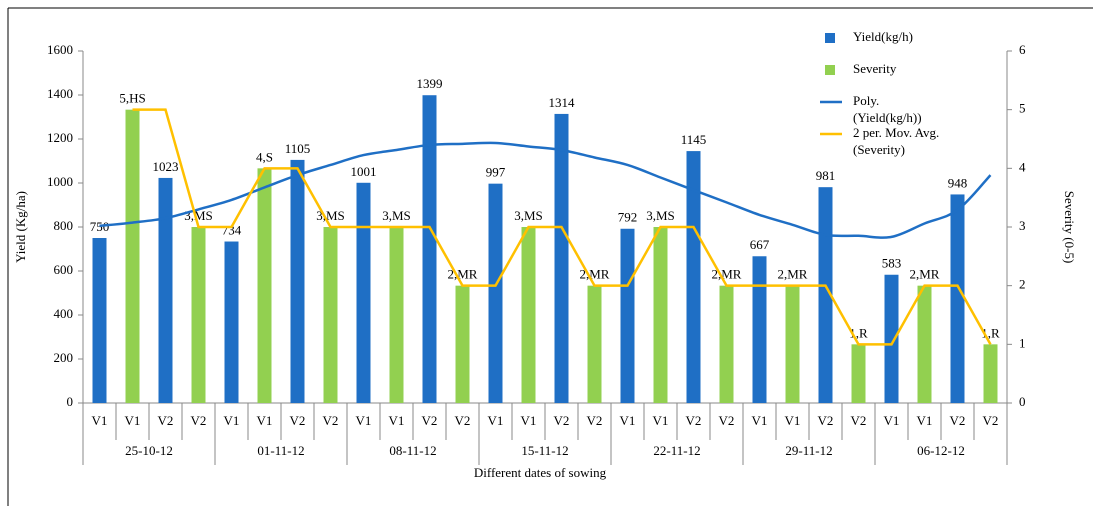 This screenshot has height=511, width=1093. What do you see at coordinates (60, 49) in the screenshot?
I see `y-tick-label: 1600` at bounding box center [60, 49].